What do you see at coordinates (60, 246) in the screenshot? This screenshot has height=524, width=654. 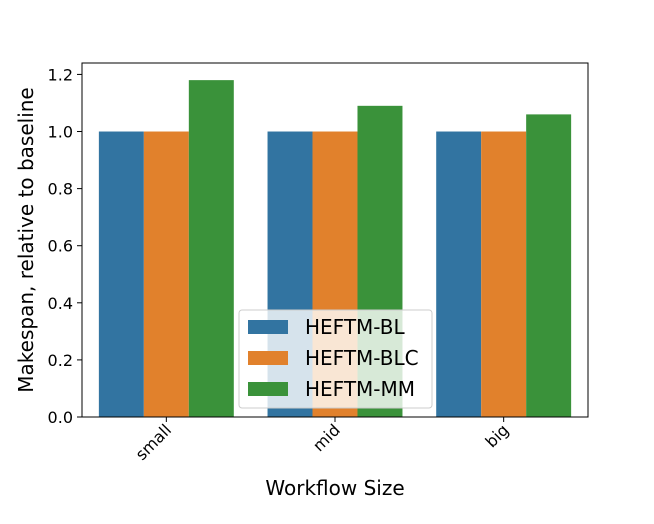 I see `y-tick-label: 0.6` at bounding box center [60, 246].